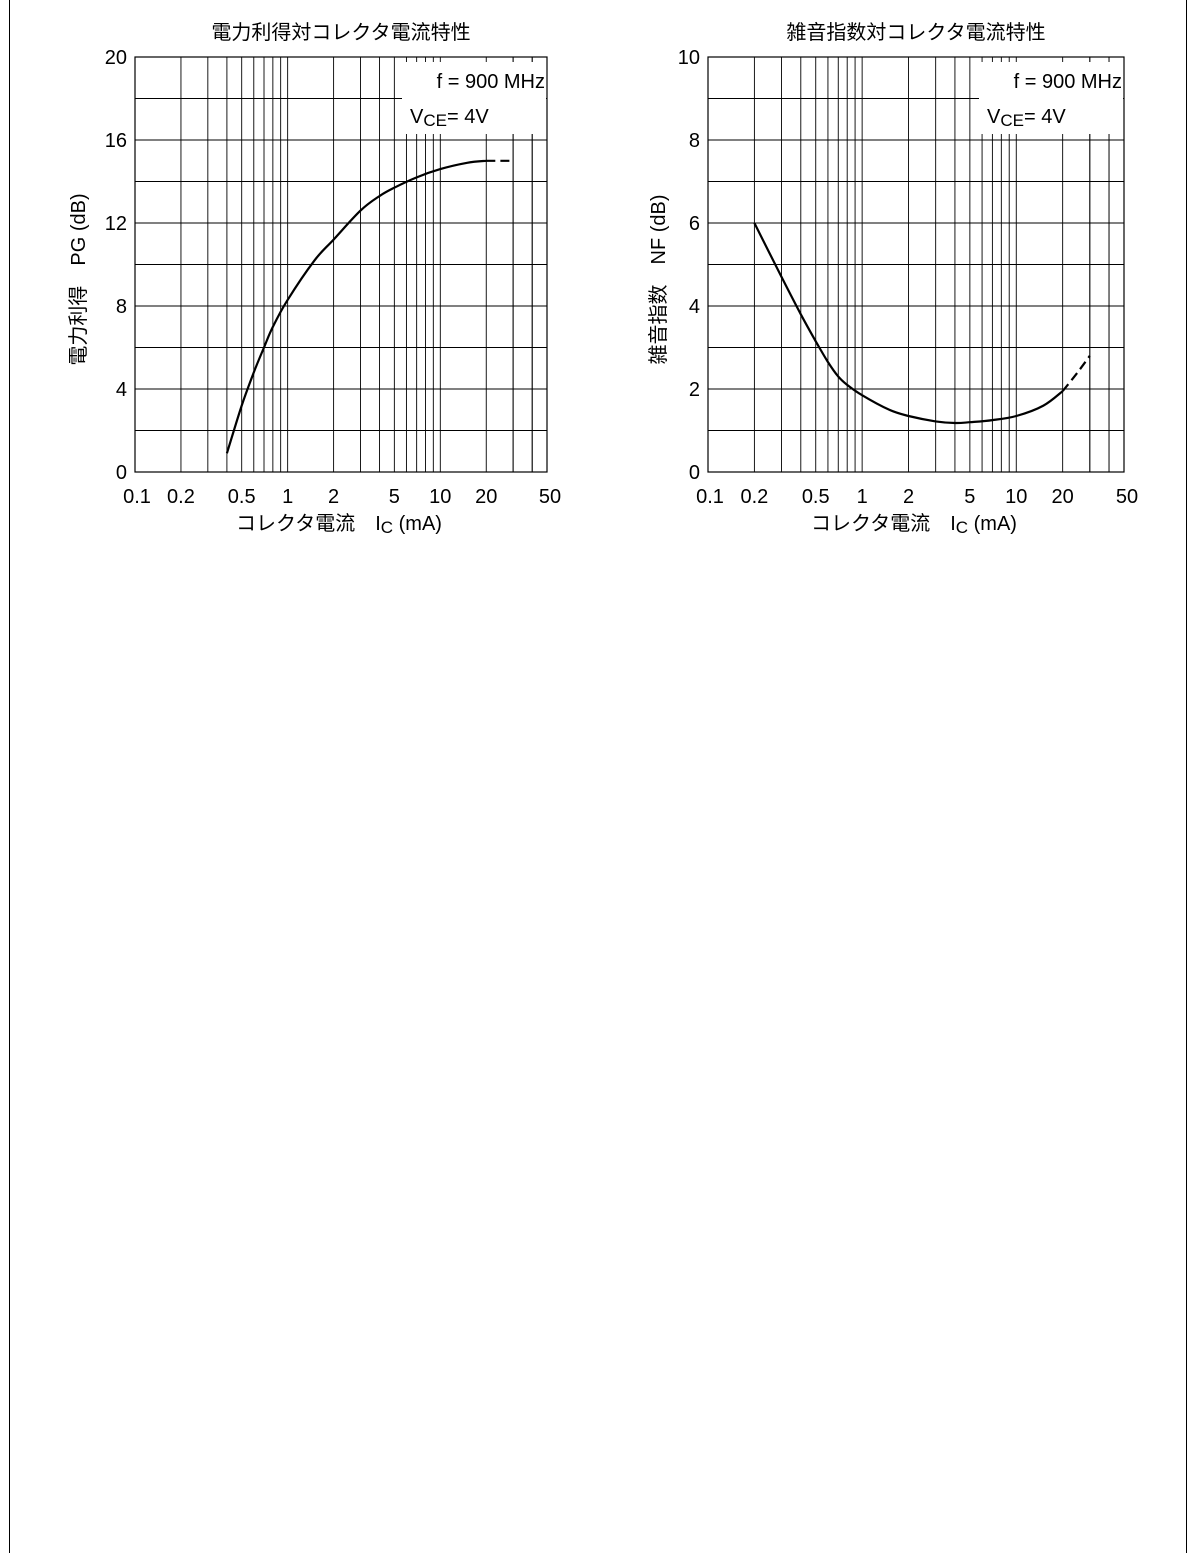  Describe the element at coordinates (116, 141) in the screenshot. I see `y-tick-label: 16` at that location.